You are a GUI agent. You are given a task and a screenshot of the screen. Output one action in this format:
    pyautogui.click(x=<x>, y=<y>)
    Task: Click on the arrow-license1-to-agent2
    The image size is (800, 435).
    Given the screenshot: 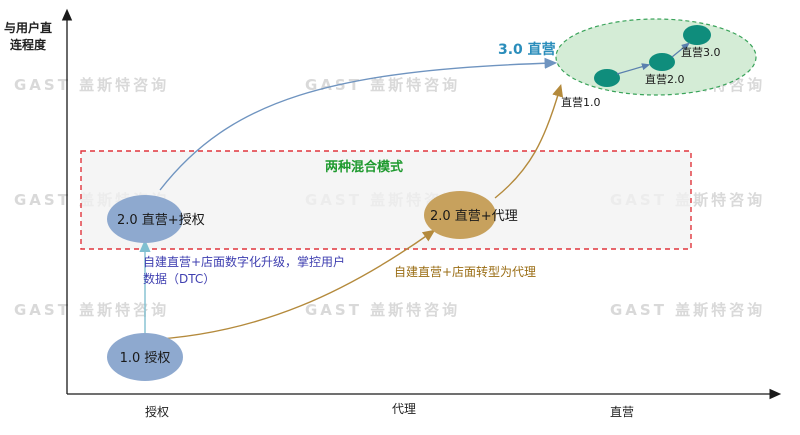 What is the action you would take?
    pyautogui.click(x=289, y=285)
    